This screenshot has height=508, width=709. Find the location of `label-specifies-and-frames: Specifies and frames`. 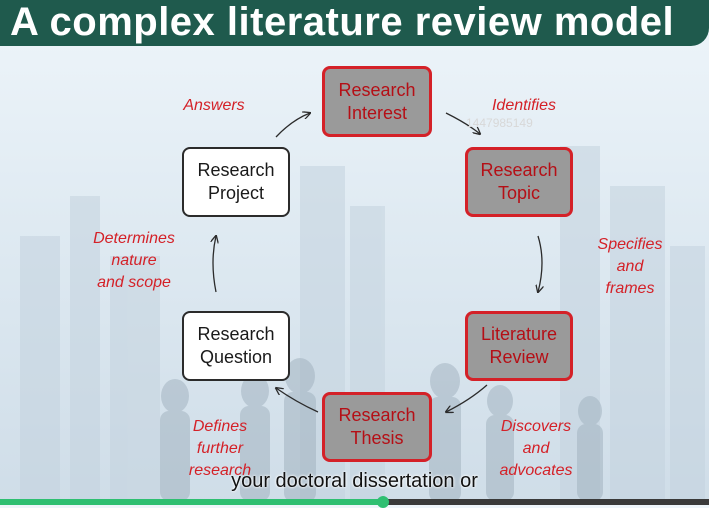

label-specifies-and-frames: Specifies and frames is located at coordinates (630, 266).